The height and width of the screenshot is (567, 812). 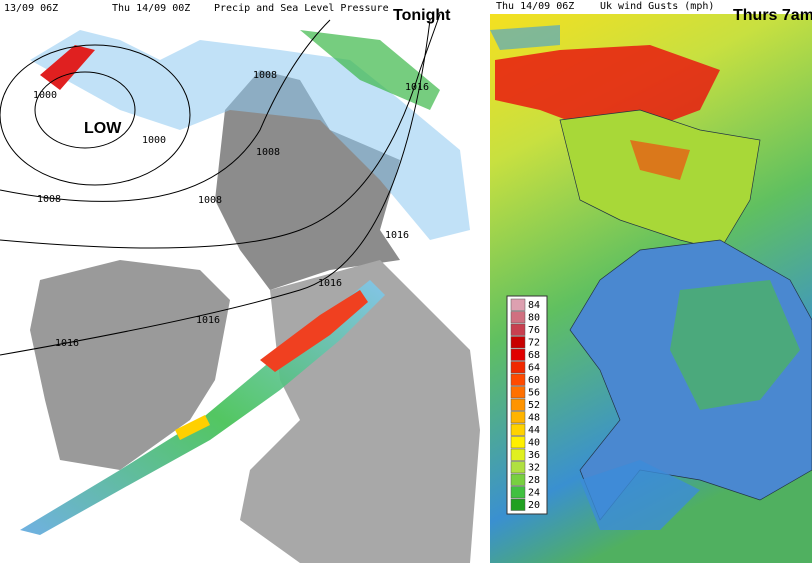 I want to click on legend-label: 24, so click(x=534, y=493).